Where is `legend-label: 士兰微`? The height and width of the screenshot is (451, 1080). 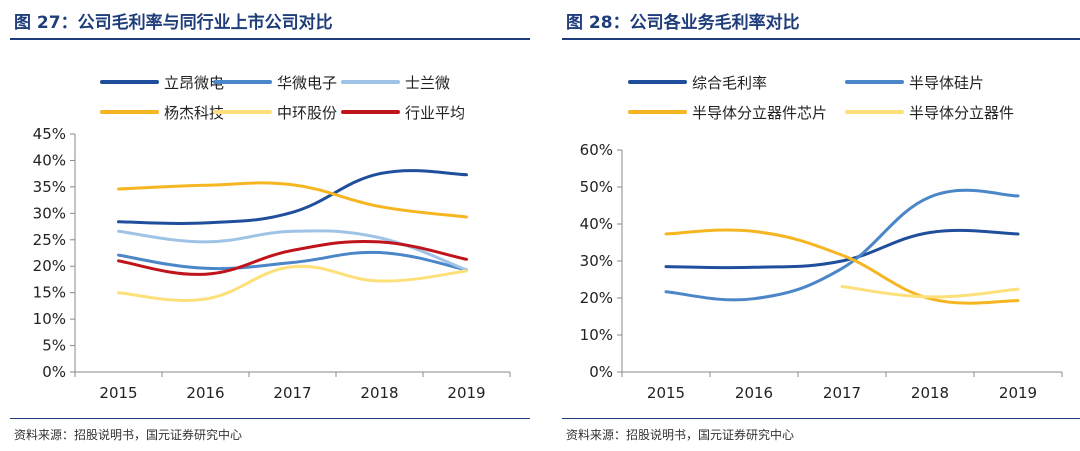 legend-label: 士兰微 is located at coordinates (427, 83).